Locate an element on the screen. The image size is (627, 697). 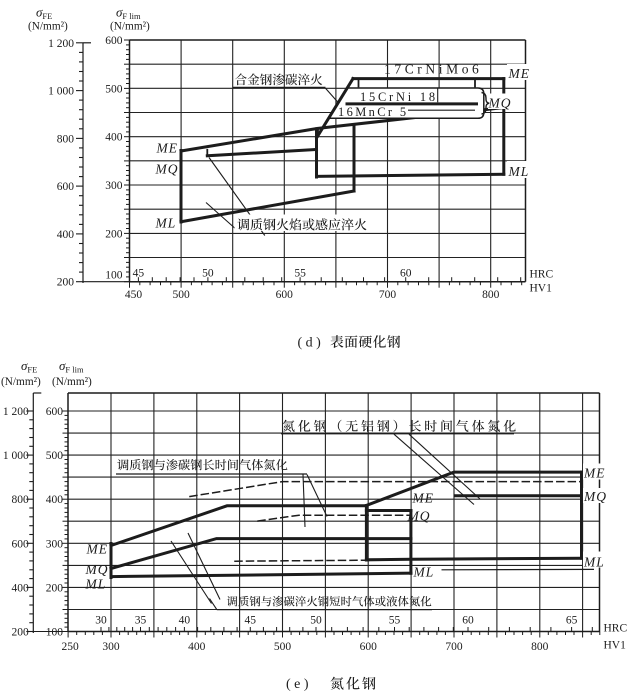
svg-text: (e) is located at coordinates (299, 684).